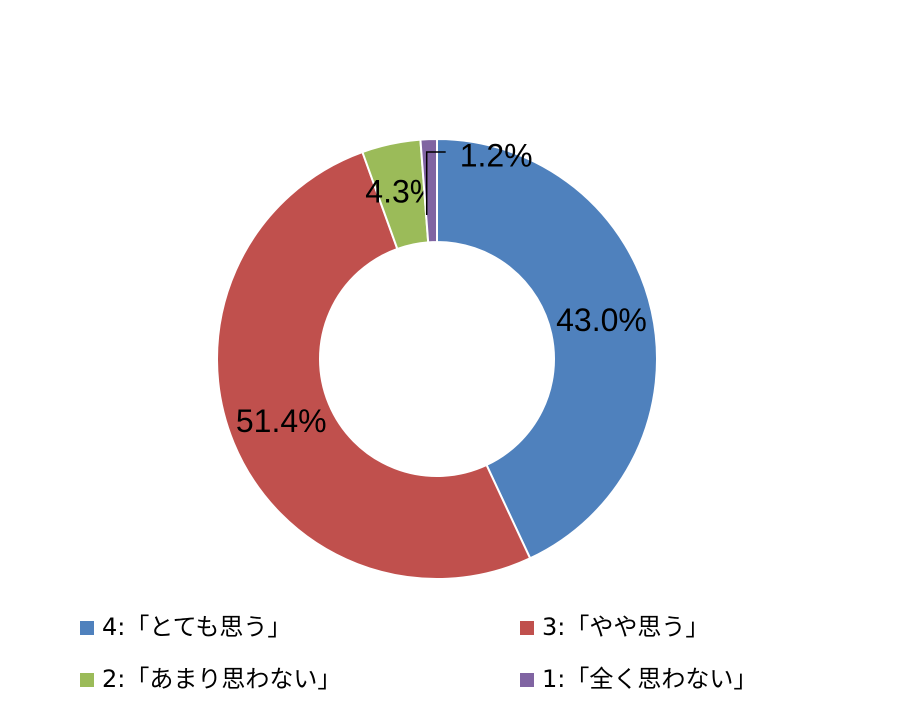 This screenshot has width=900, height=707. Describe the element at coordinates (435, 183) in the screenshot. I see `leader-line` at that location.